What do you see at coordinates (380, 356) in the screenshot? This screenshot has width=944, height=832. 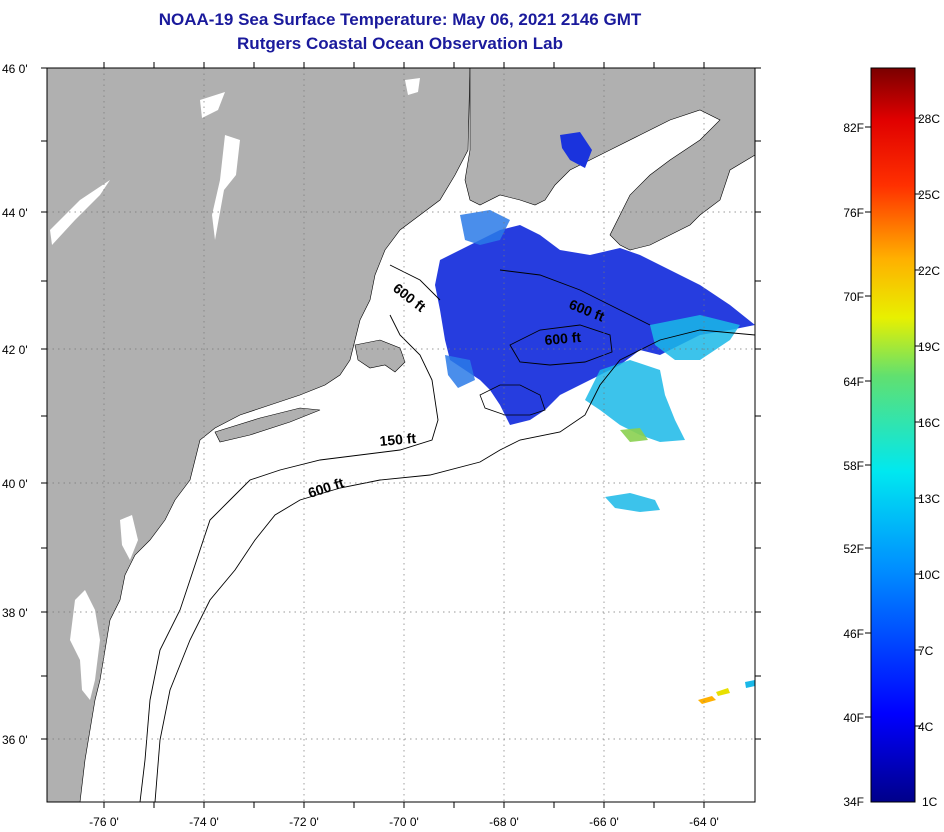 I see `land-cape-cod` at bounding box center [380, 356].